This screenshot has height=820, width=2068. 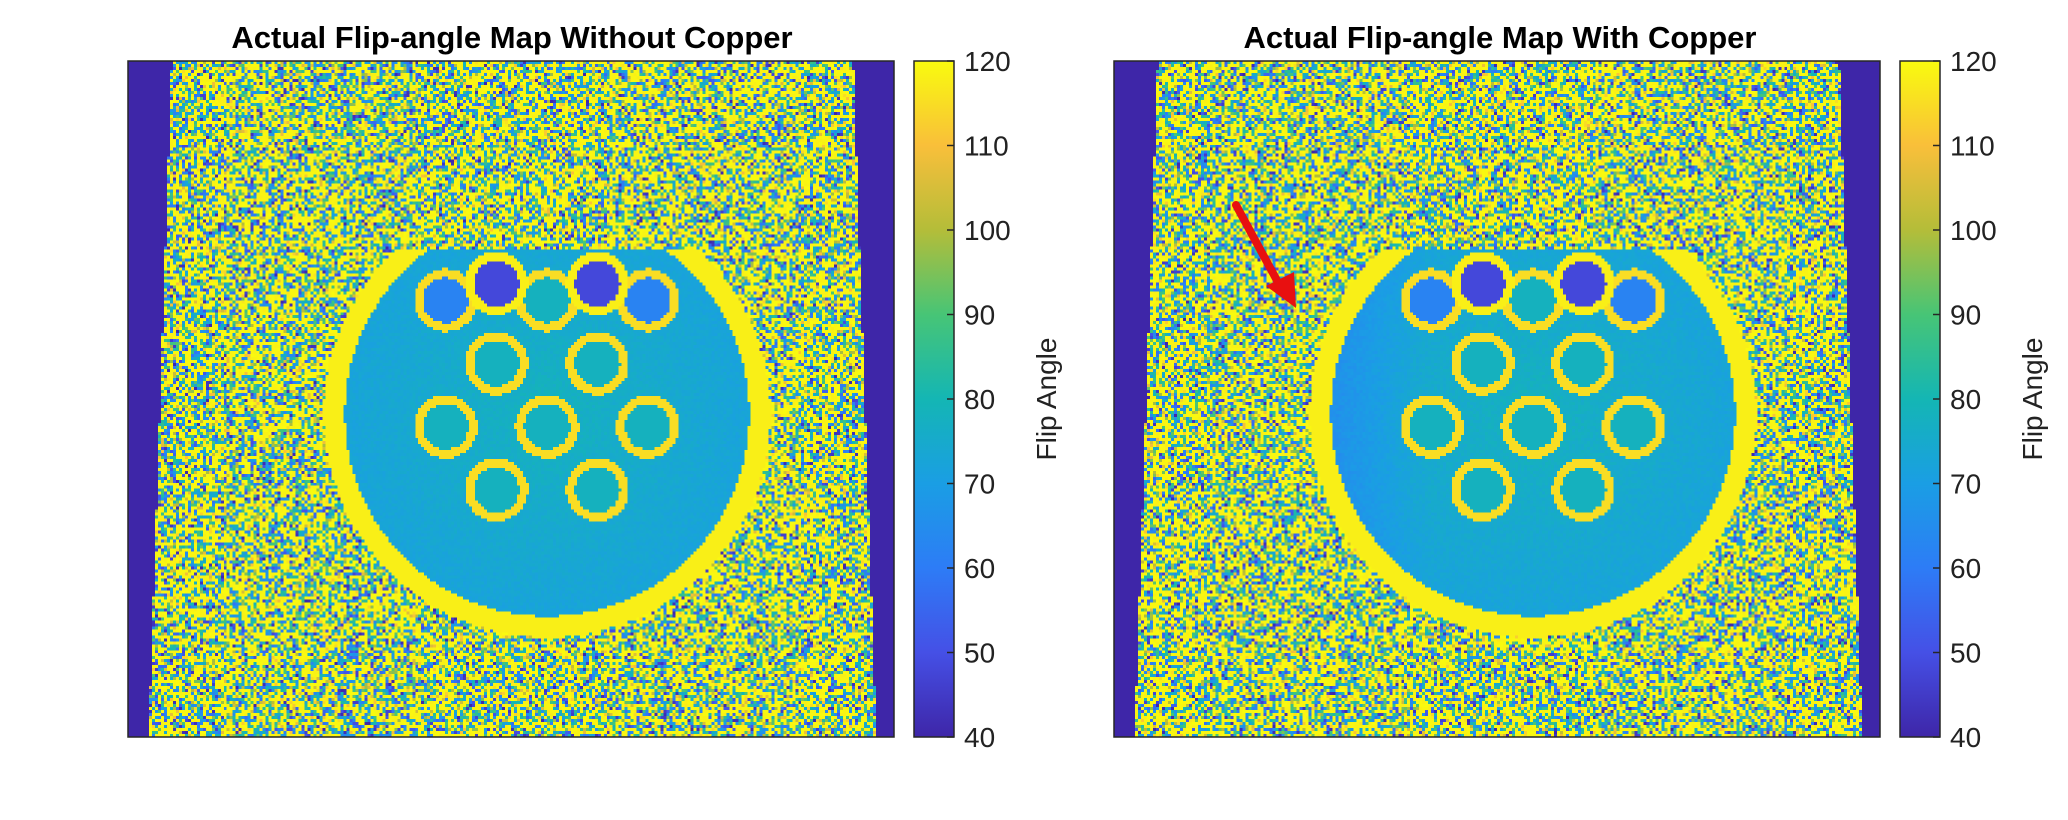 What do you see at coordinates (1281, 290) in the screenshot?
I see `arrow-head` at bounding box center [1281, 290].